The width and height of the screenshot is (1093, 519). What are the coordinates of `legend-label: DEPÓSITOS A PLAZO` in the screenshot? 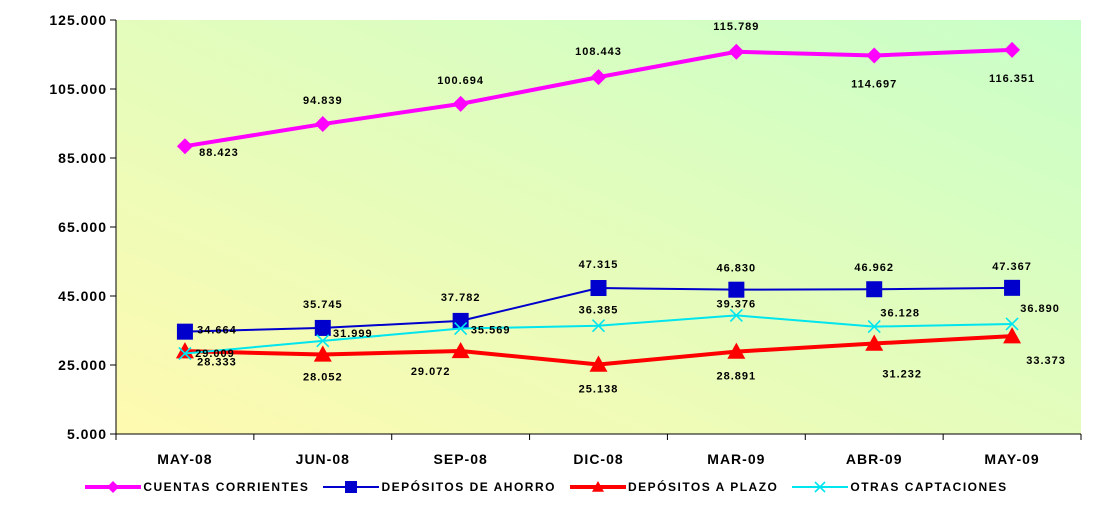 It's located at (703, 487).